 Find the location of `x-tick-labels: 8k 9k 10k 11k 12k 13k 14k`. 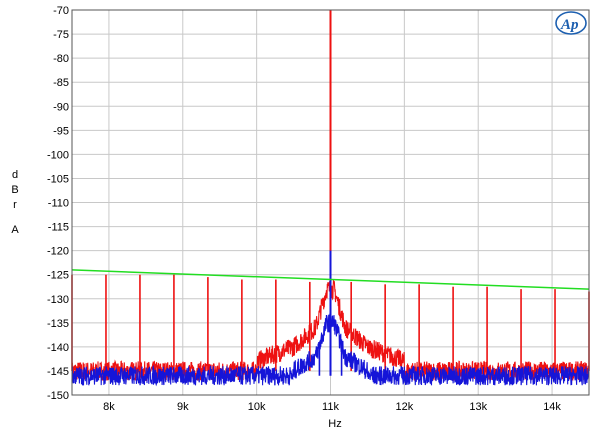

x-tick-labels: 8k 9k 10k 11k 12k 13k 14k is located at coordinates (332, 407).